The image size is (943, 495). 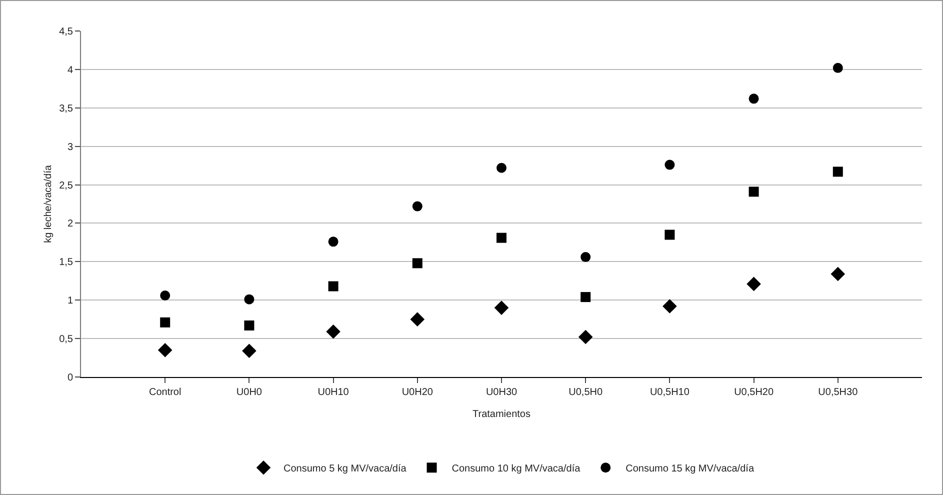 I want to click on x-axis-title: Tratamientos, so click(x=501, y=414).